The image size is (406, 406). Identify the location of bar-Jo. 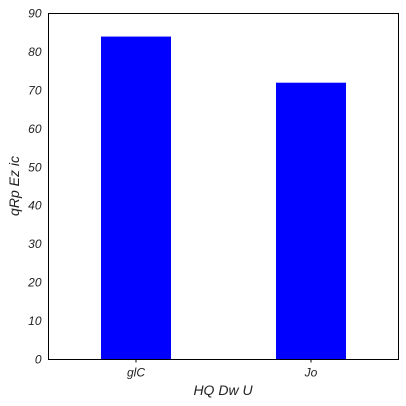
(311, 221).